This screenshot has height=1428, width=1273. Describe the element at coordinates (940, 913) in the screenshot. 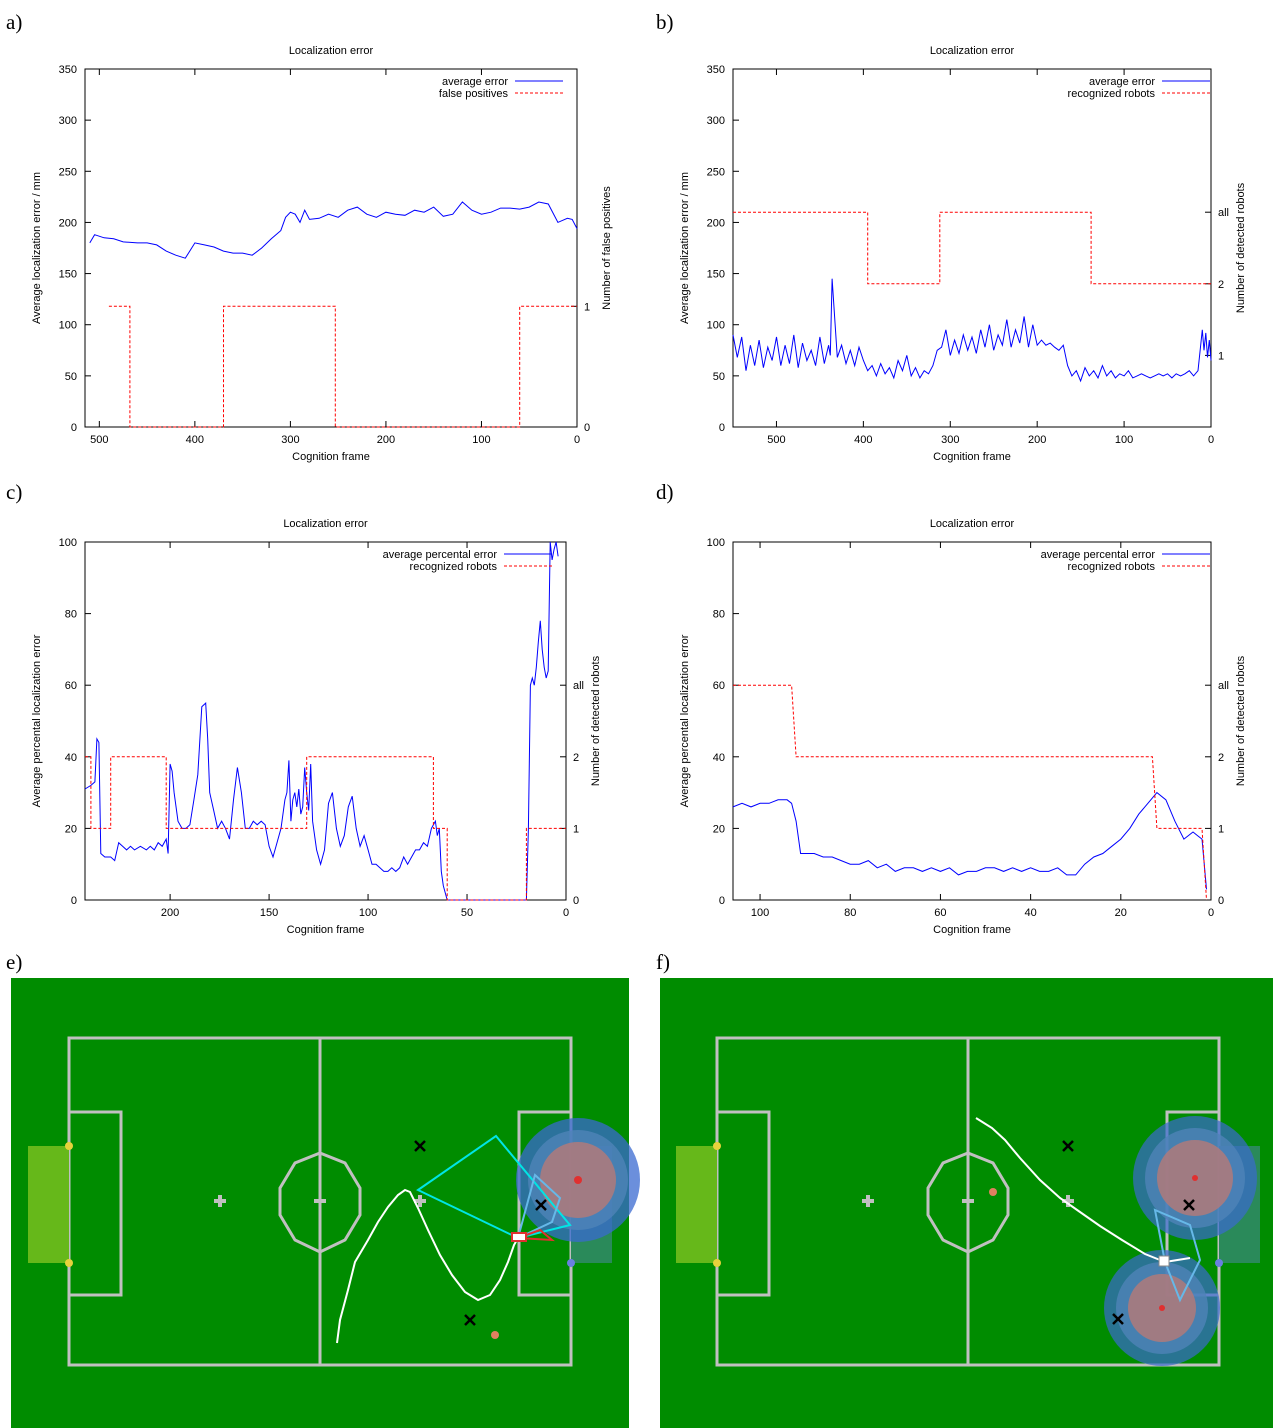

I see `x-tick-label: 60` at that location.